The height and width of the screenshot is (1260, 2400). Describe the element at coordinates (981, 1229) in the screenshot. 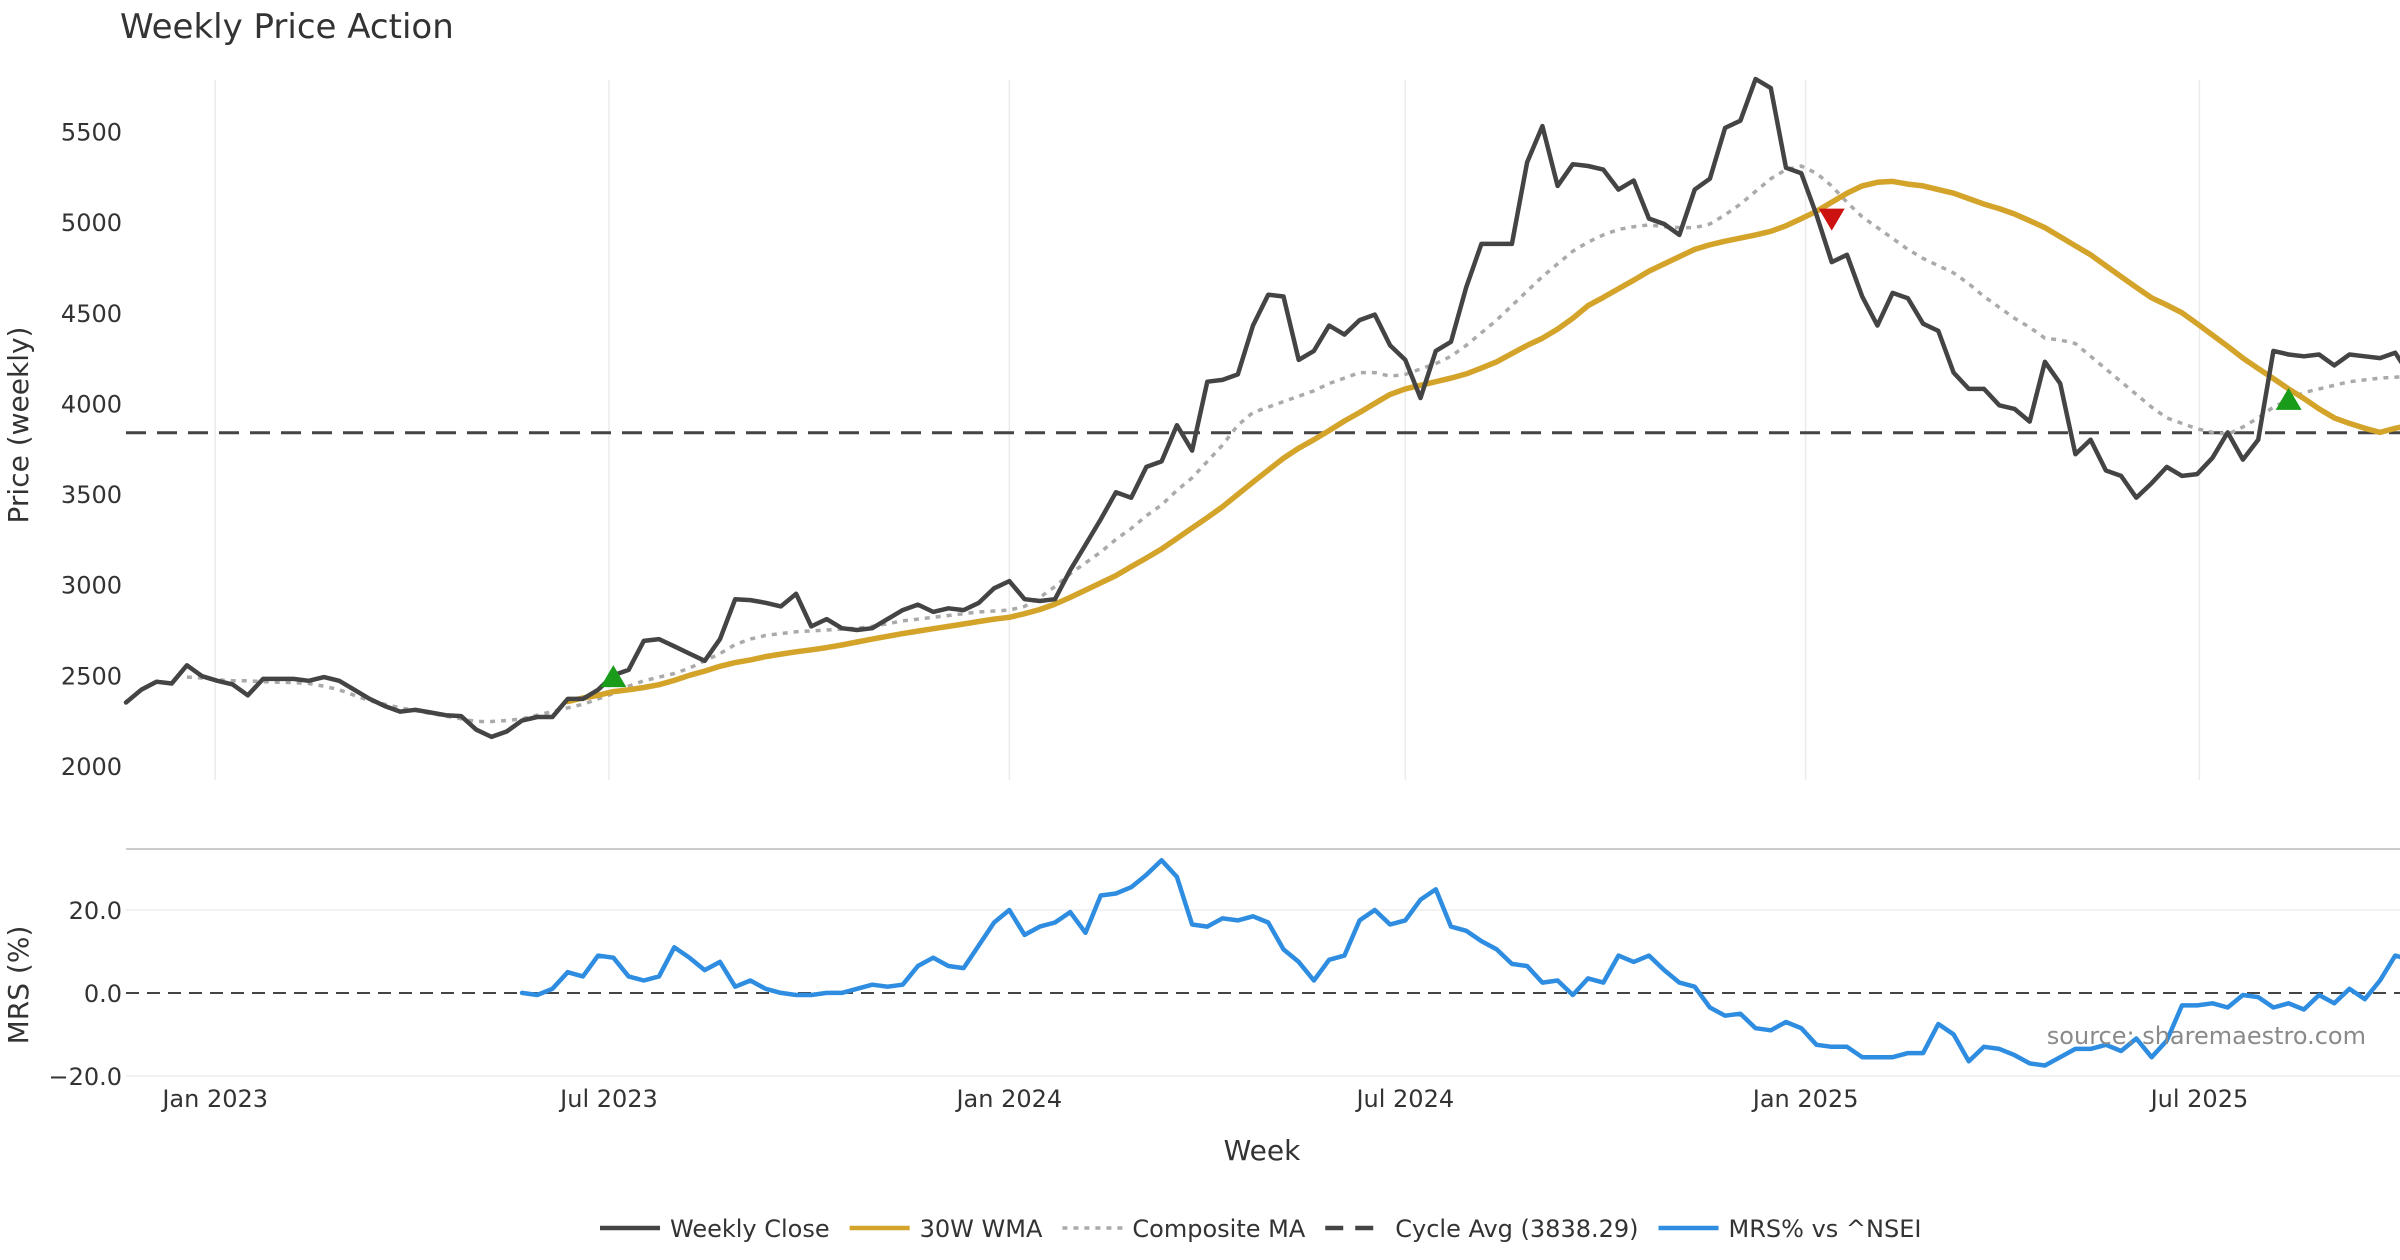

I see `legend-label: 30W WMA` at that location.